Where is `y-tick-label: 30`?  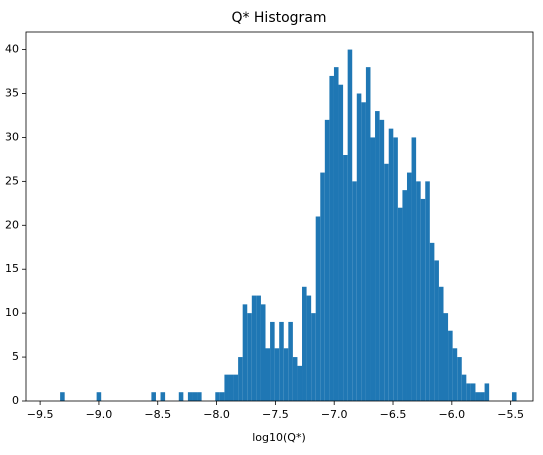 y-tick-label: 30 is located at coordinates (12, 136).